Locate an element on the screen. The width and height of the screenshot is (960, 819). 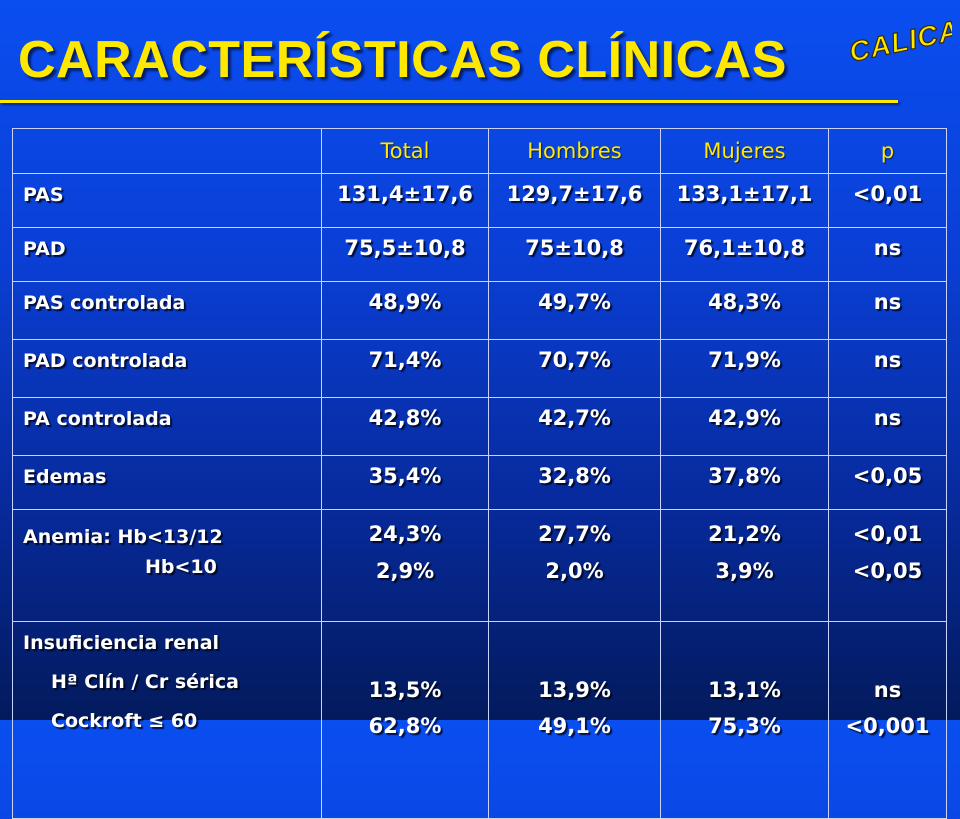
cell-mujeres: 21,2% 3,9% is located at coordinates (744, 565).